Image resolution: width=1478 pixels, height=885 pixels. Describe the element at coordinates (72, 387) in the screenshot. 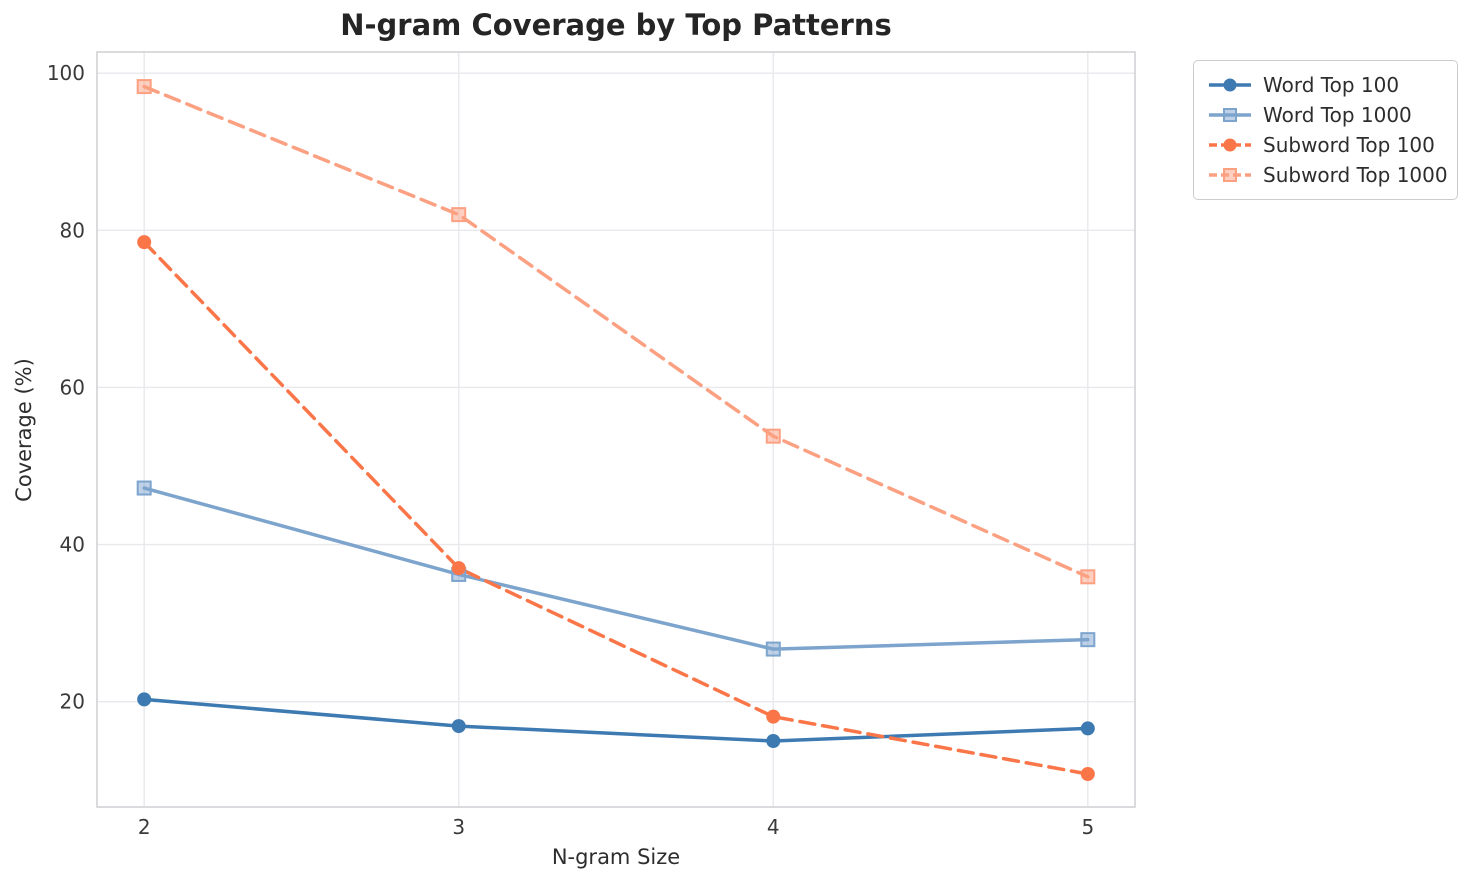

I see `y-tick-label: 60` at that location.